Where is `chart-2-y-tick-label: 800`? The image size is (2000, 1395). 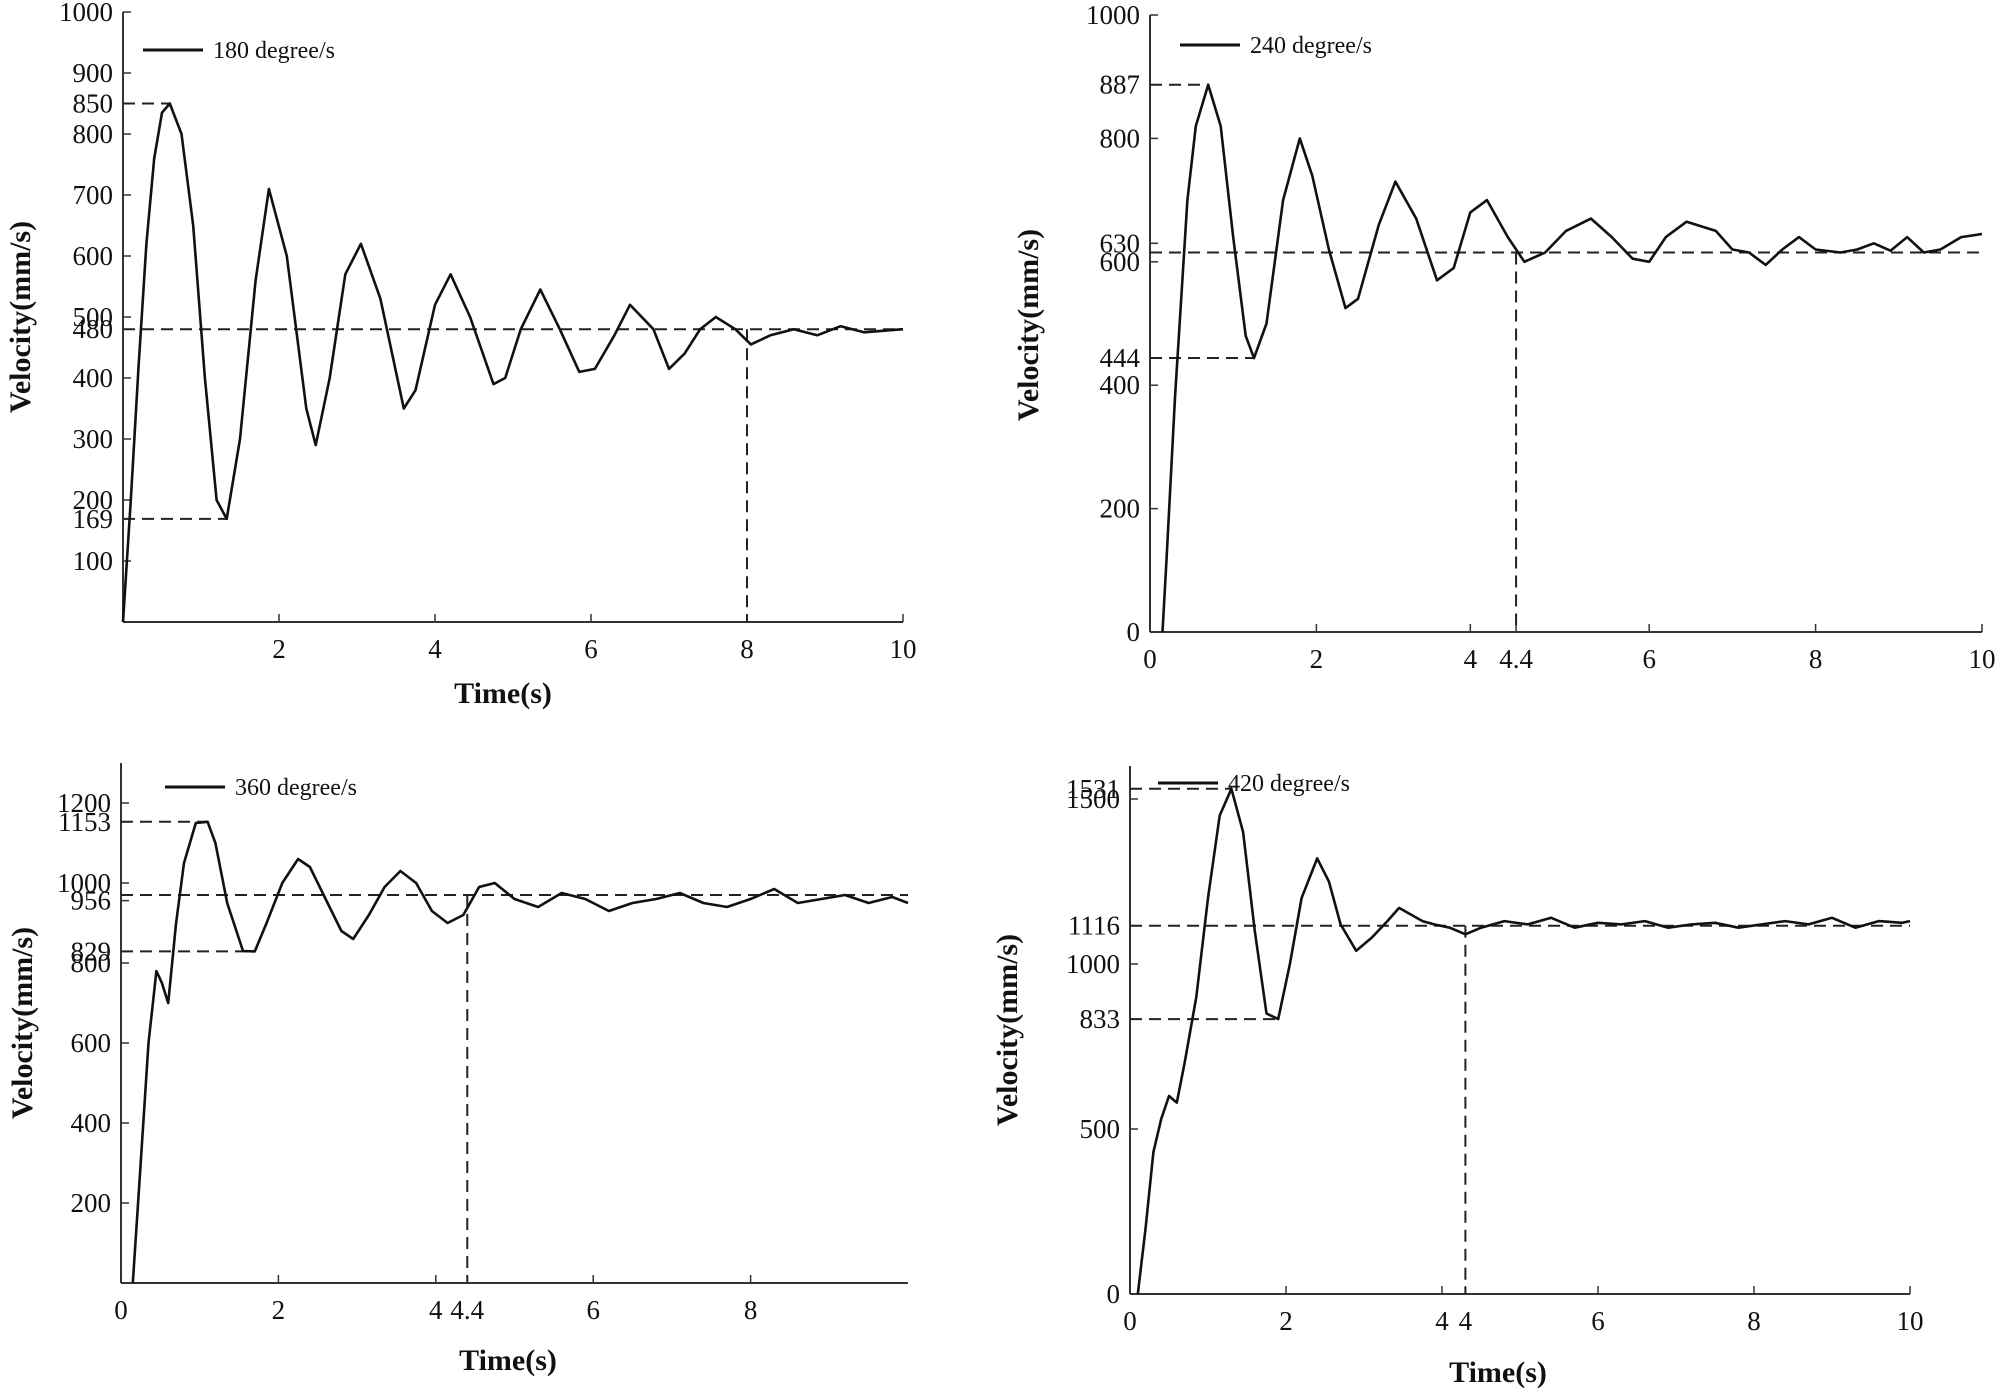
chart-2-y-tick-label: 800 is located at coordinates (91, 963).